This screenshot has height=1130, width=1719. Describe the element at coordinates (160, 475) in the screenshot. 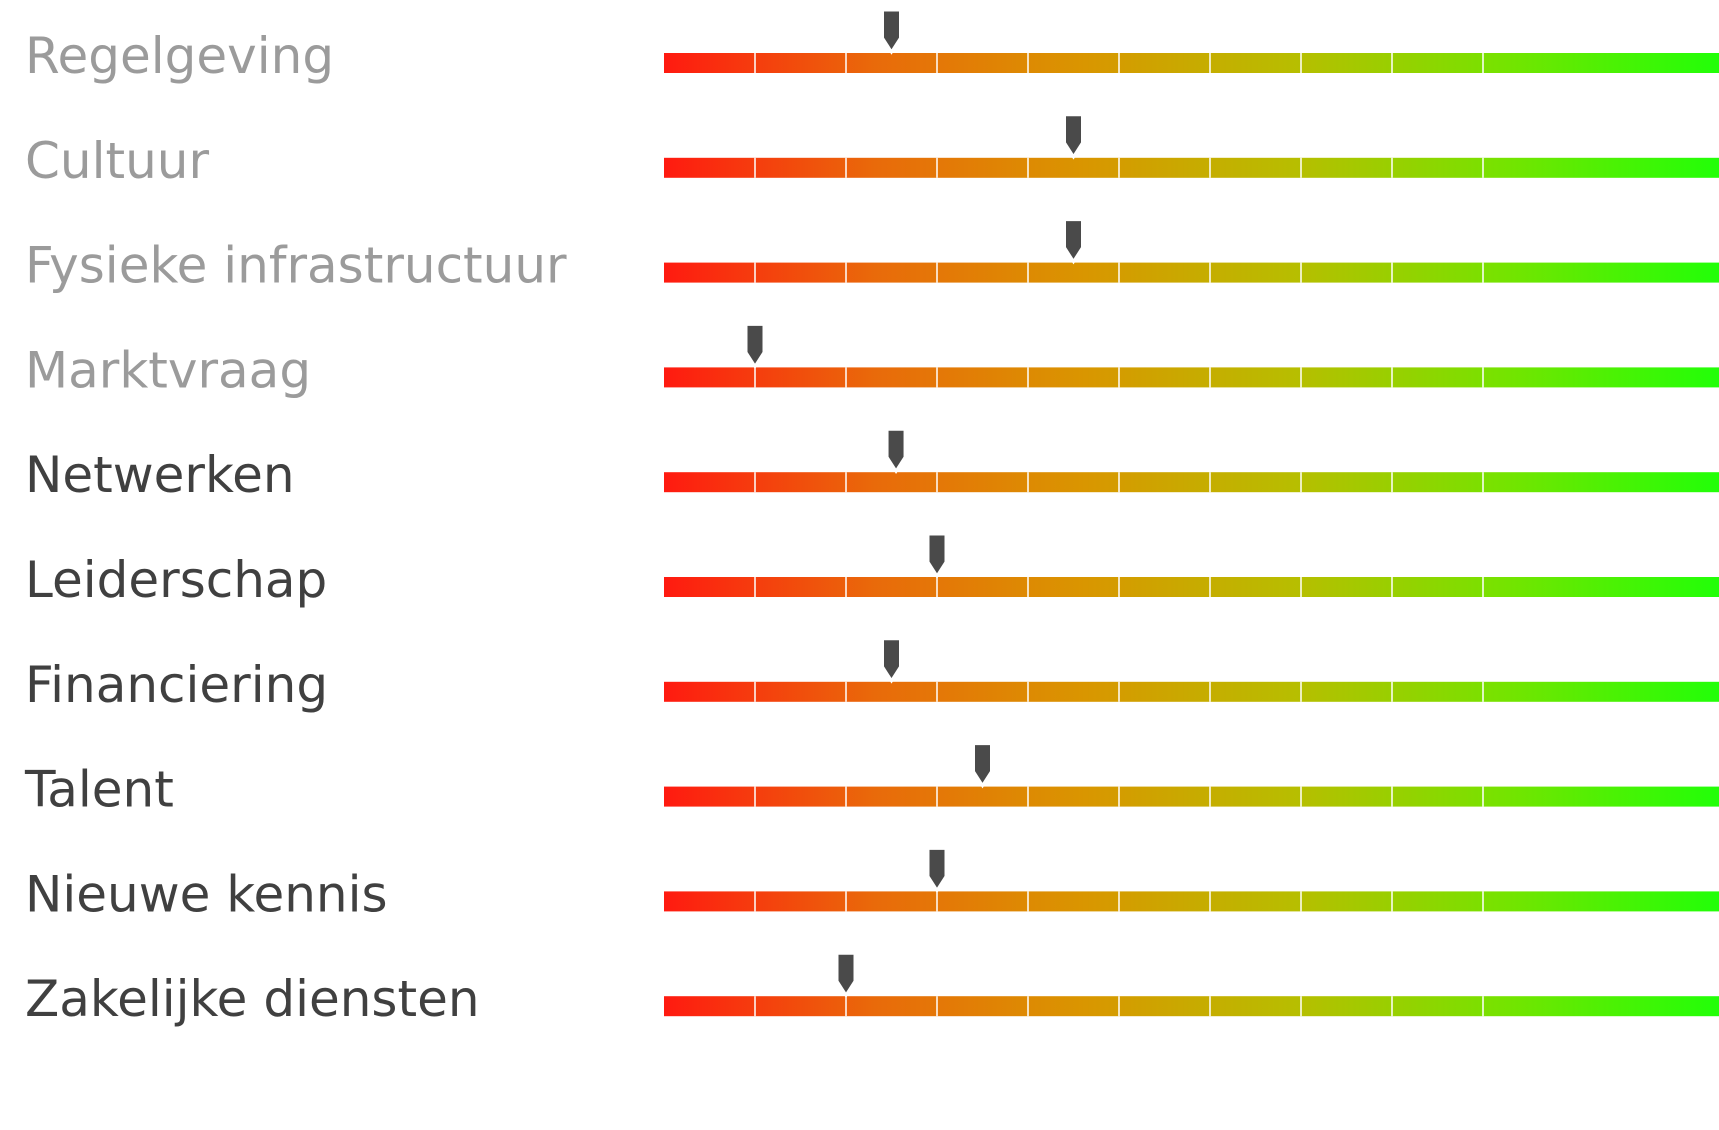

I see `row-label: Netwerken` at that location.